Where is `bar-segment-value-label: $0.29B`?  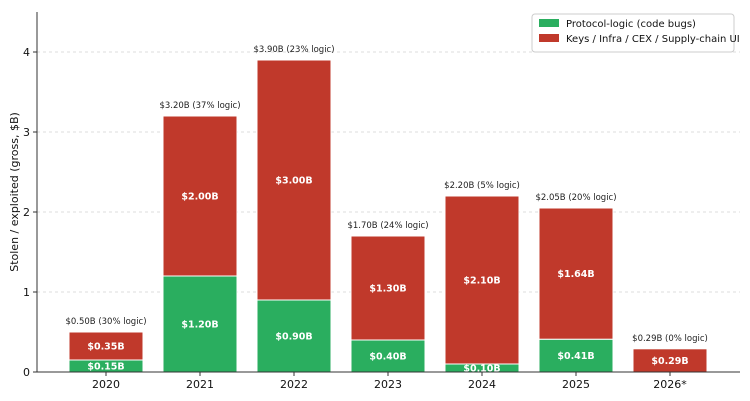 bar-segment-value-label: $0.29B is located at coordinates (669, 361).